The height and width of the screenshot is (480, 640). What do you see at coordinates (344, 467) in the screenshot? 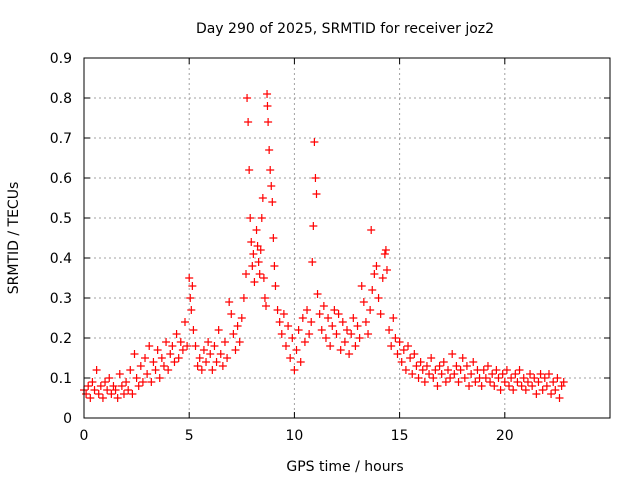
I see `x-axis-label: GPS time / hours` at bounding box center [344, 467].